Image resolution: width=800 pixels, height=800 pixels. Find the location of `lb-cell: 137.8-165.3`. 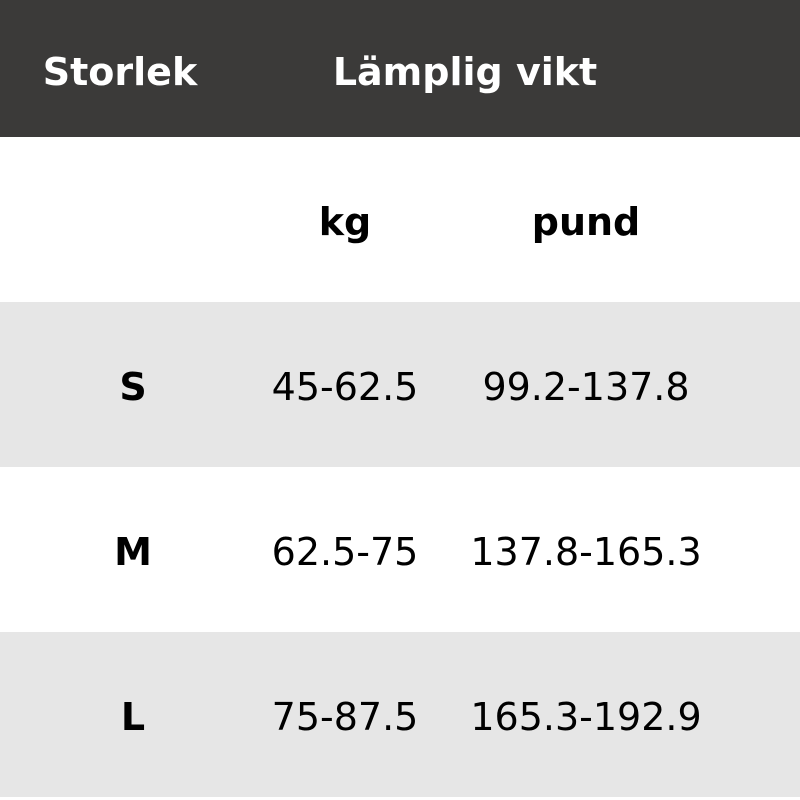

lb-cell: 137.8-165.3 is located at coordinates (586, 552).